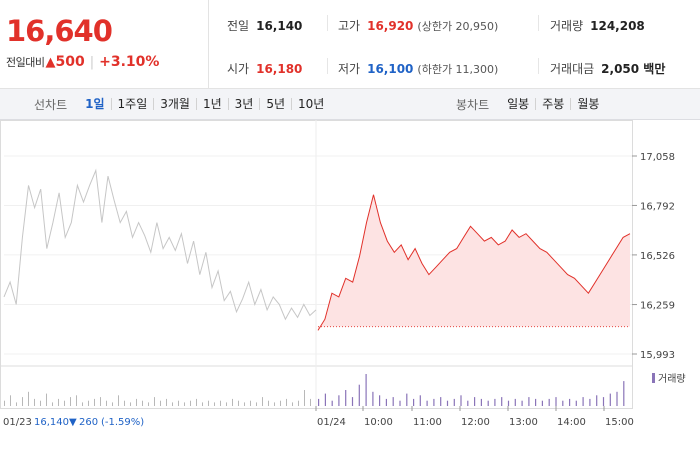 The height and width of the screenshot is (450, 700). Describe the element at coordinates (51, 422) in the screenshot. I see `prev-day-close: 16,140` at that location.